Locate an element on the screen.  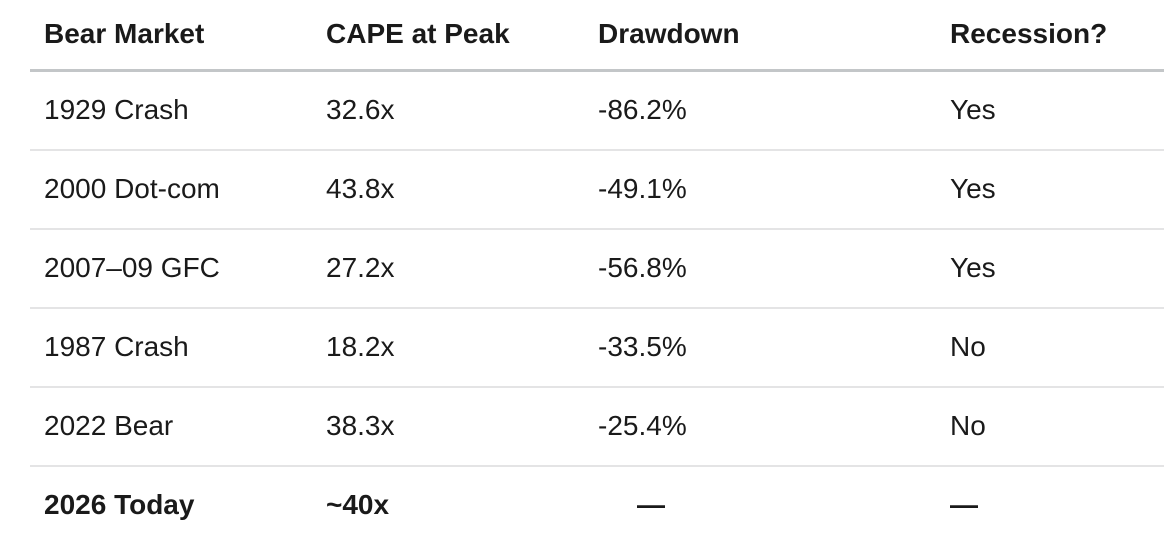
cell-bear-market: 2022 Bear is located at coordinates (109, 426).